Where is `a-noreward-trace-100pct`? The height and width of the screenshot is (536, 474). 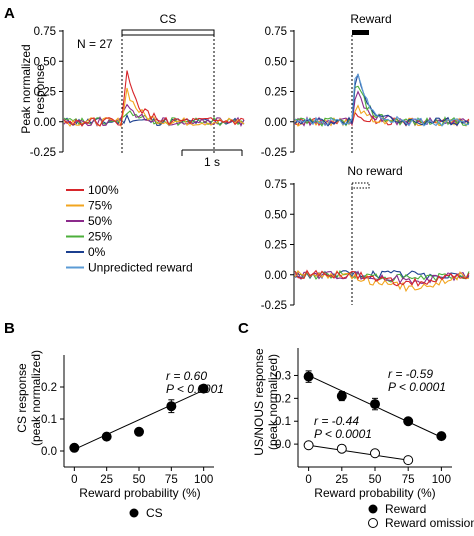 a-noreward-trace-100pct is located at coordinates (382, 278).